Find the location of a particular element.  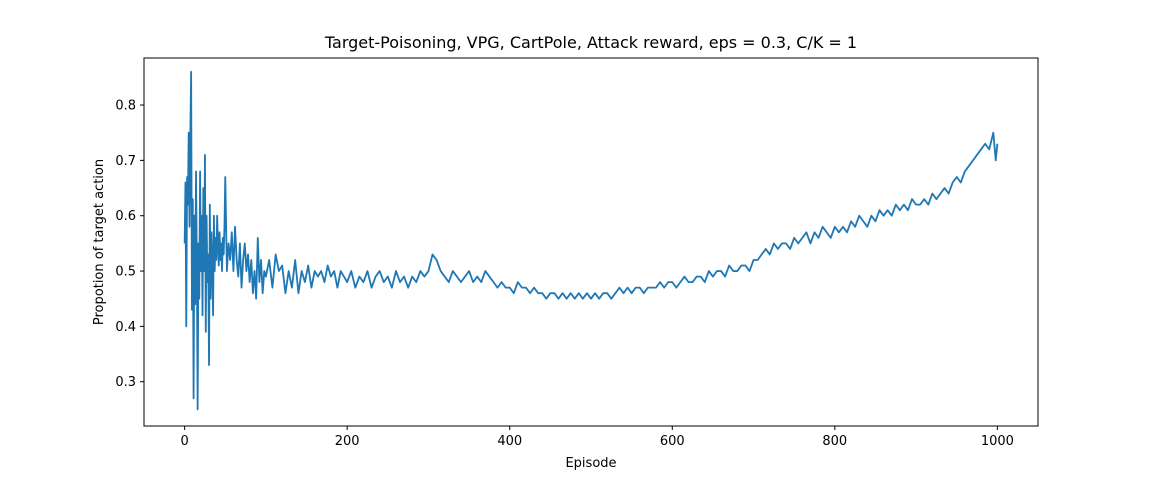

y-axis-label: Propotion of target action is located at coordinates (99, 242).